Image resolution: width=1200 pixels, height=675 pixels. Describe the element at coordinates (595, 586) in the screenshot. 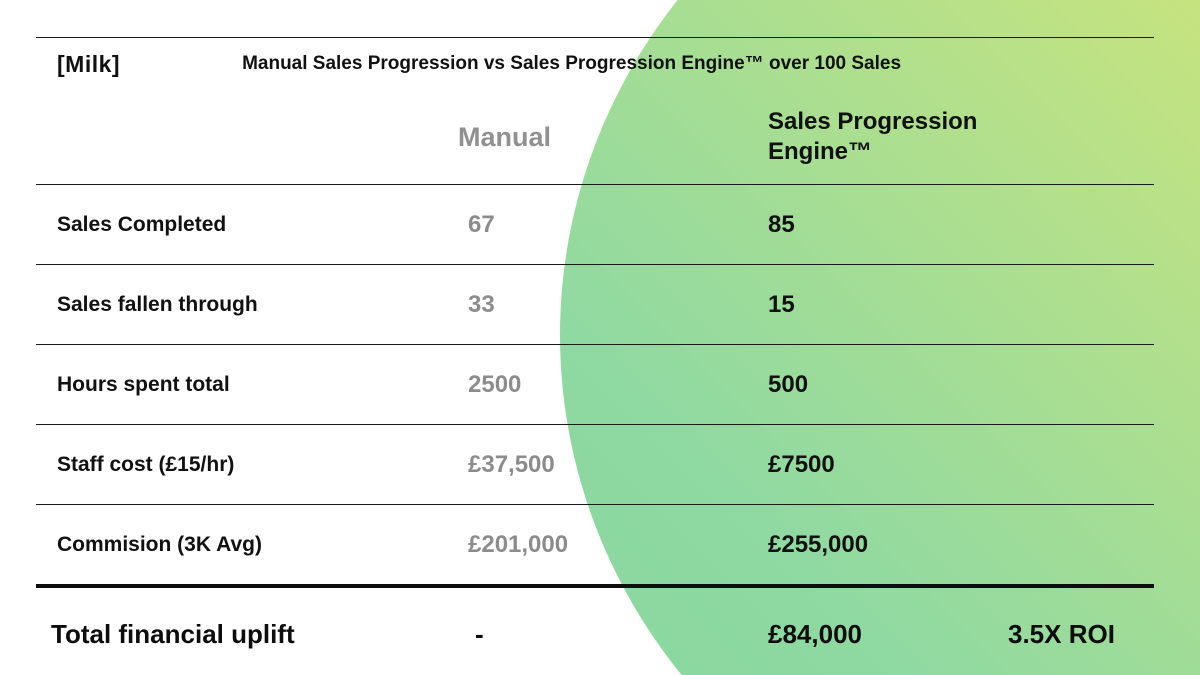

I see `divider-total` at that location.